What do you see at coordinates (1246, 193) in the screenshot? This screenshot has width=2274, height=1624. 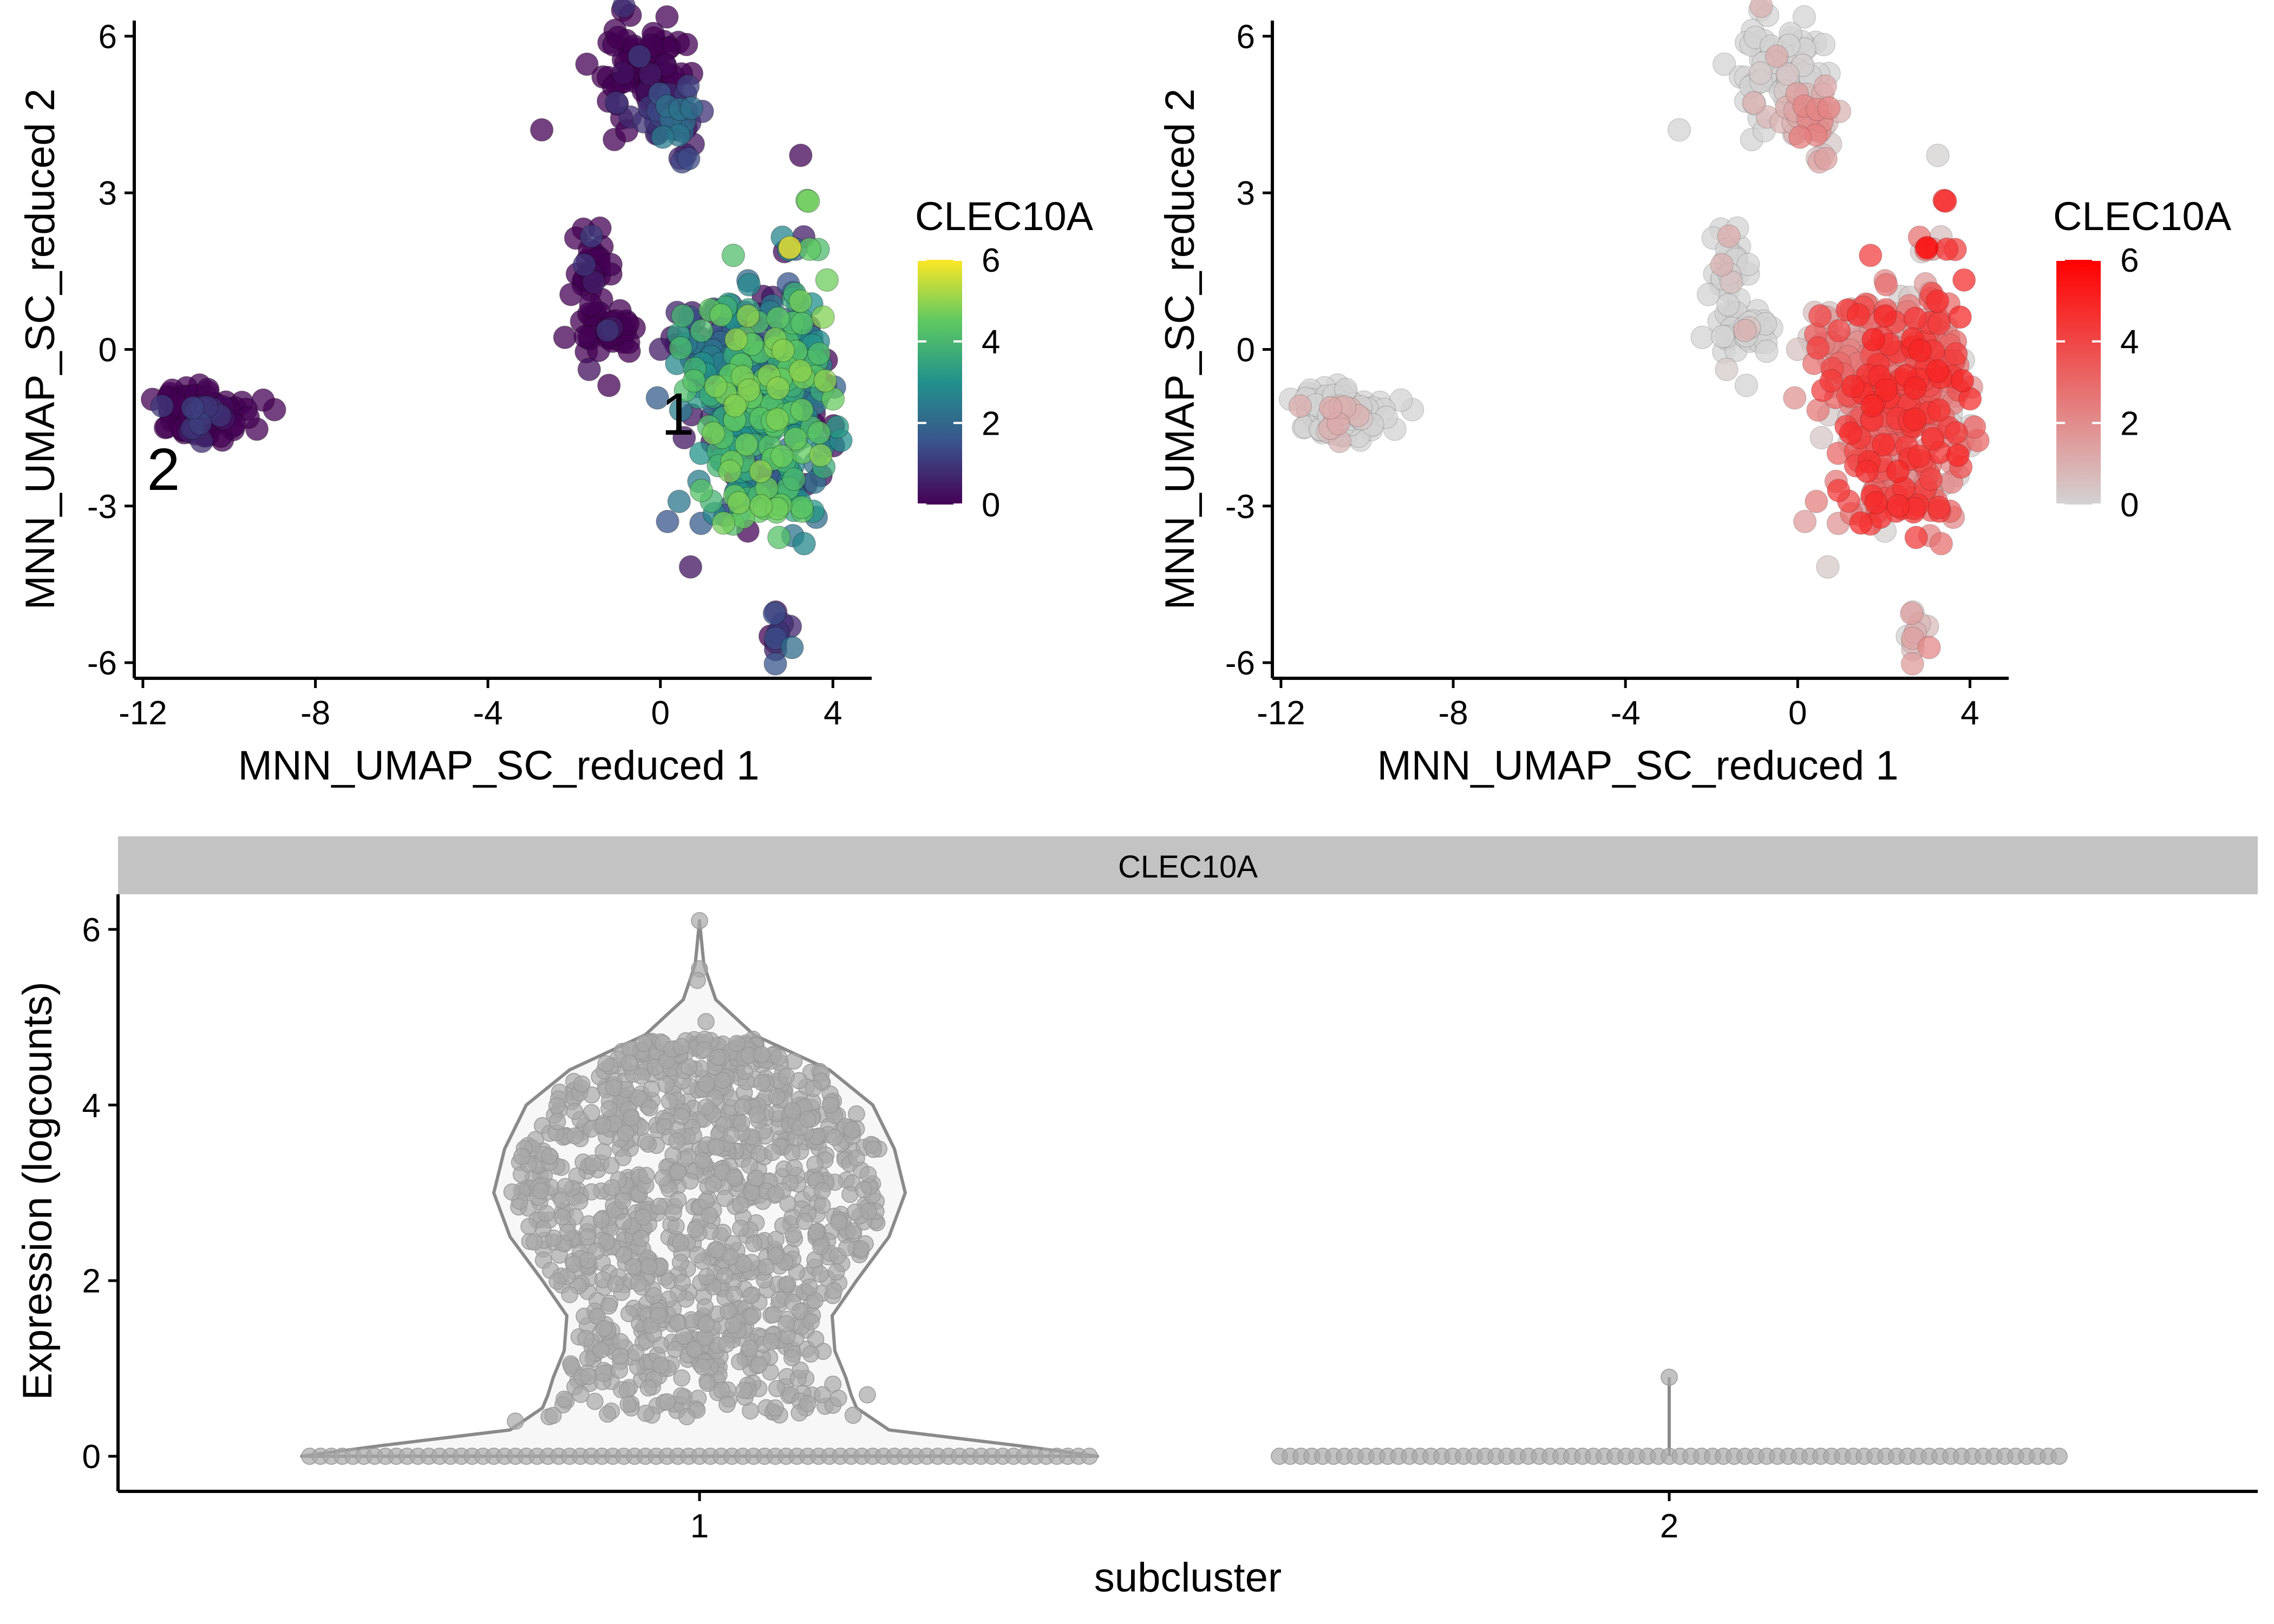 I see `umap-red-y-tick-label: 3` at bounding box center [1246, 193].